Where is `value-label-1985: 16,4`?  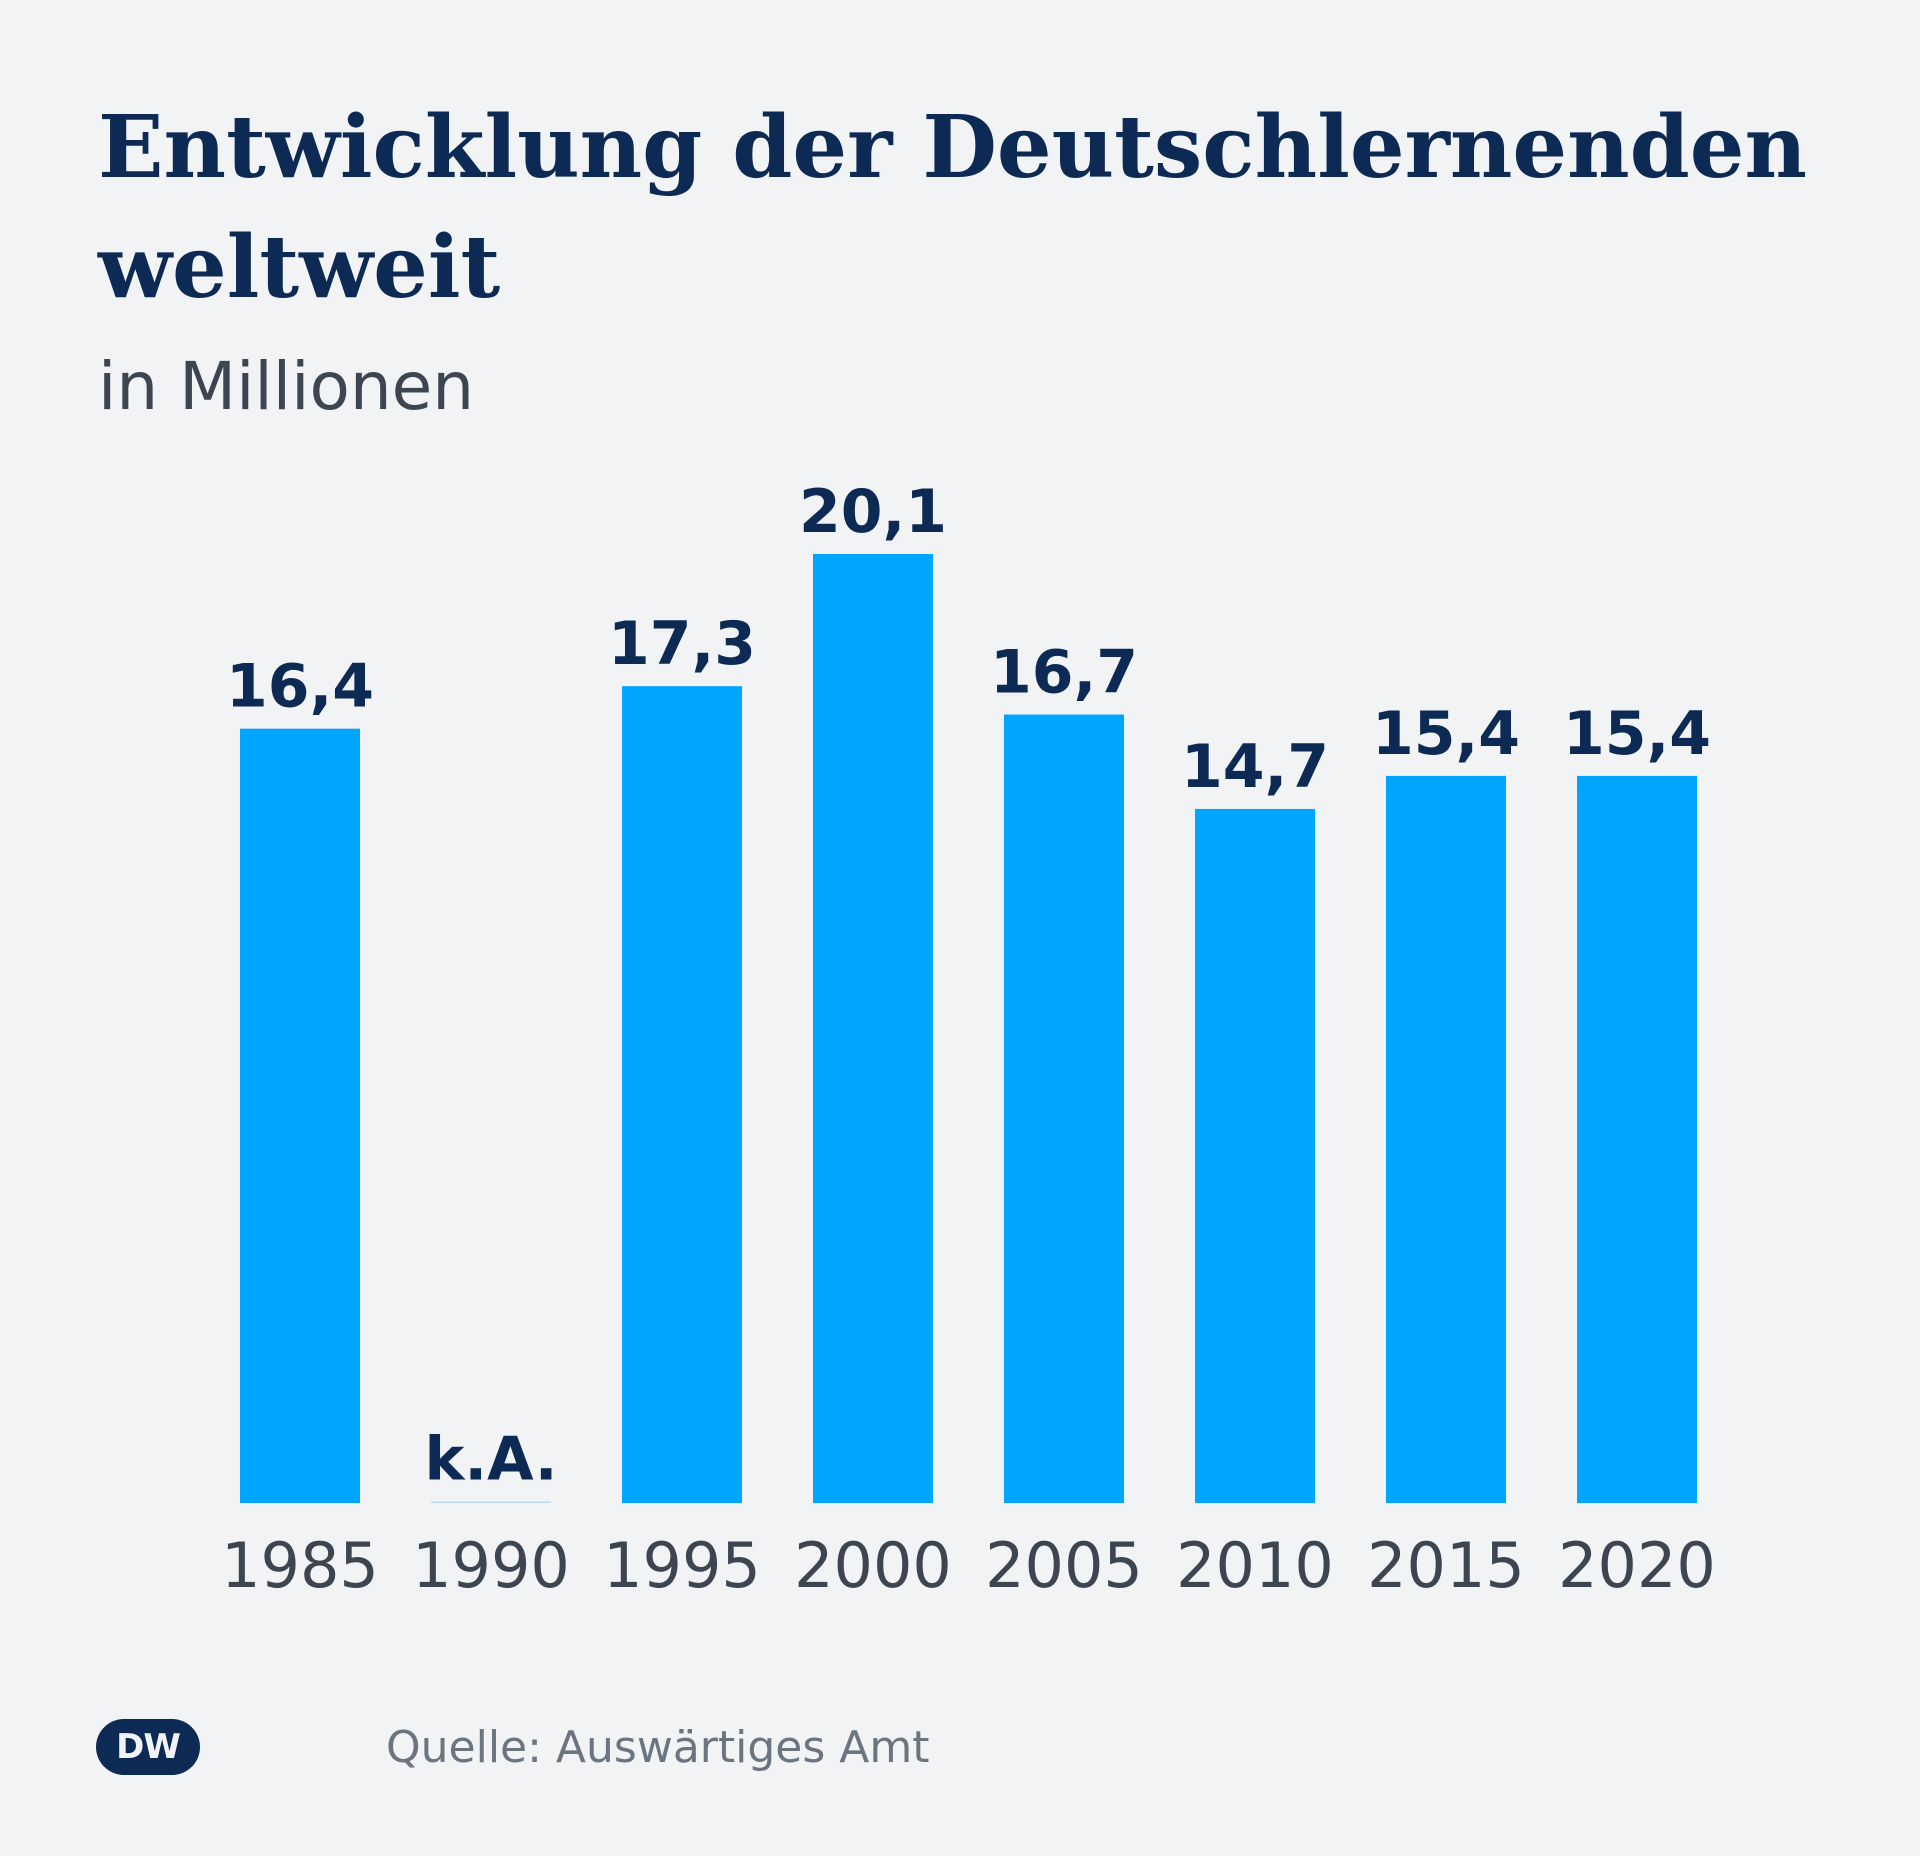
value-label-1985: 16,4 is located at coordinates (300, 687).